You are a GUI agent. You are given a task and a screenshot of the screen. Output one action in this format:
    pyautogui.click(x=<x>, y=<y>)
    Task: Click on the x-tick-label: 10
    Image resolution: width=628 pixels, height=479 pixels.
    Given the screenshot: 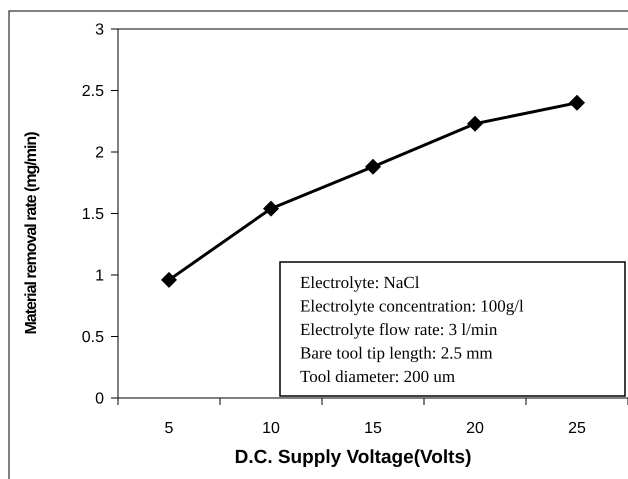 What is the action you would take?
    pyautogui.click(x=271, y=428)
    